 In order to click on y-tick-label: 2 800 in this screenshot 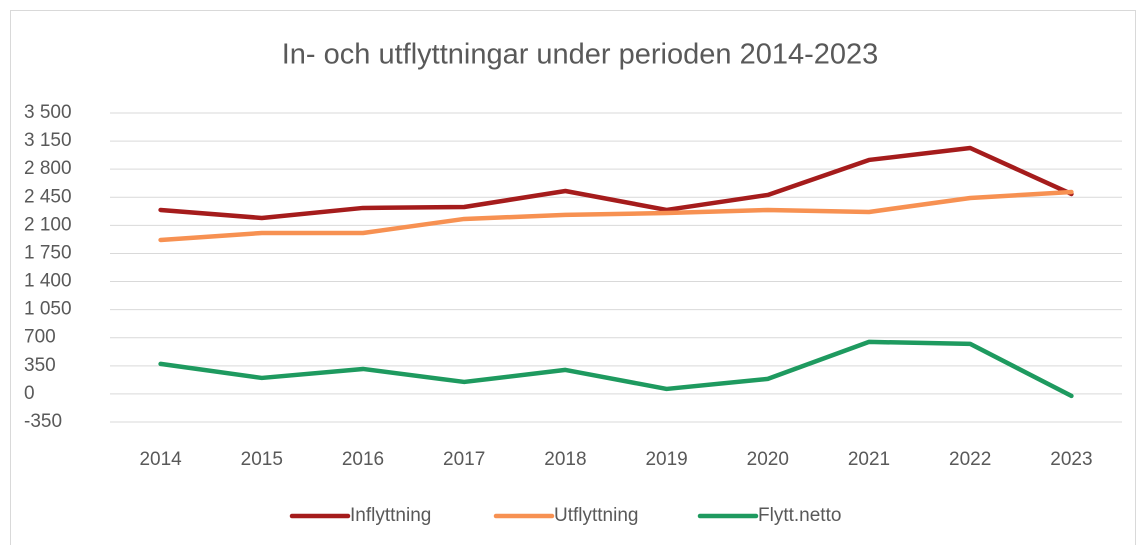, I will do `click(48, 168)`.